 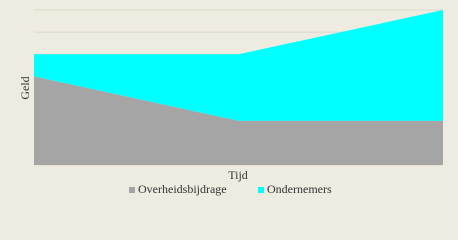 What do you see at coordinates (25, 87) in the screenshot?
I see `y-axis-label: Geld` at bounding box center [25, 87].